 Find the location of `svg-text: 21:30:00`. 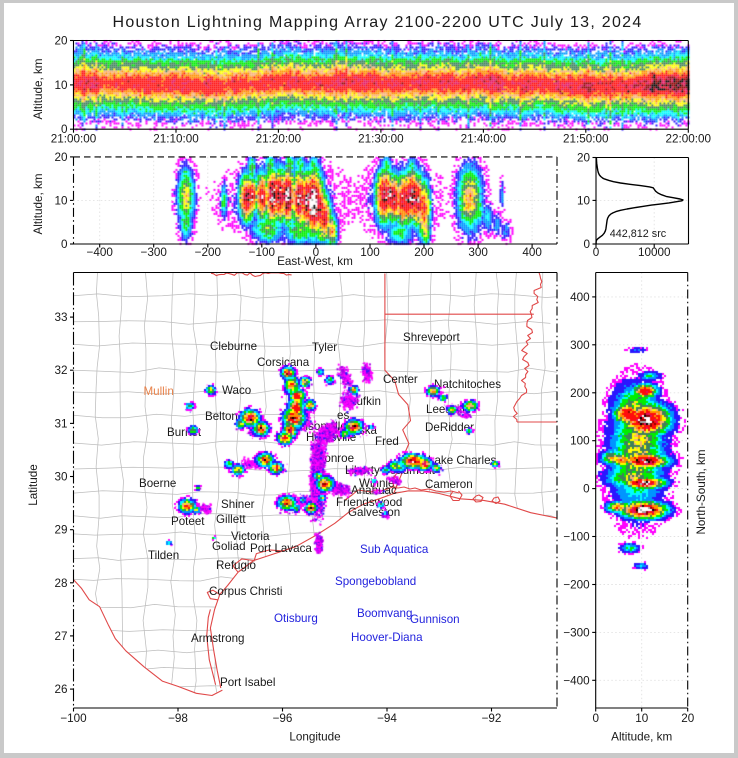

svg-text: 21:30:00 is located at coordinates (381, 138).